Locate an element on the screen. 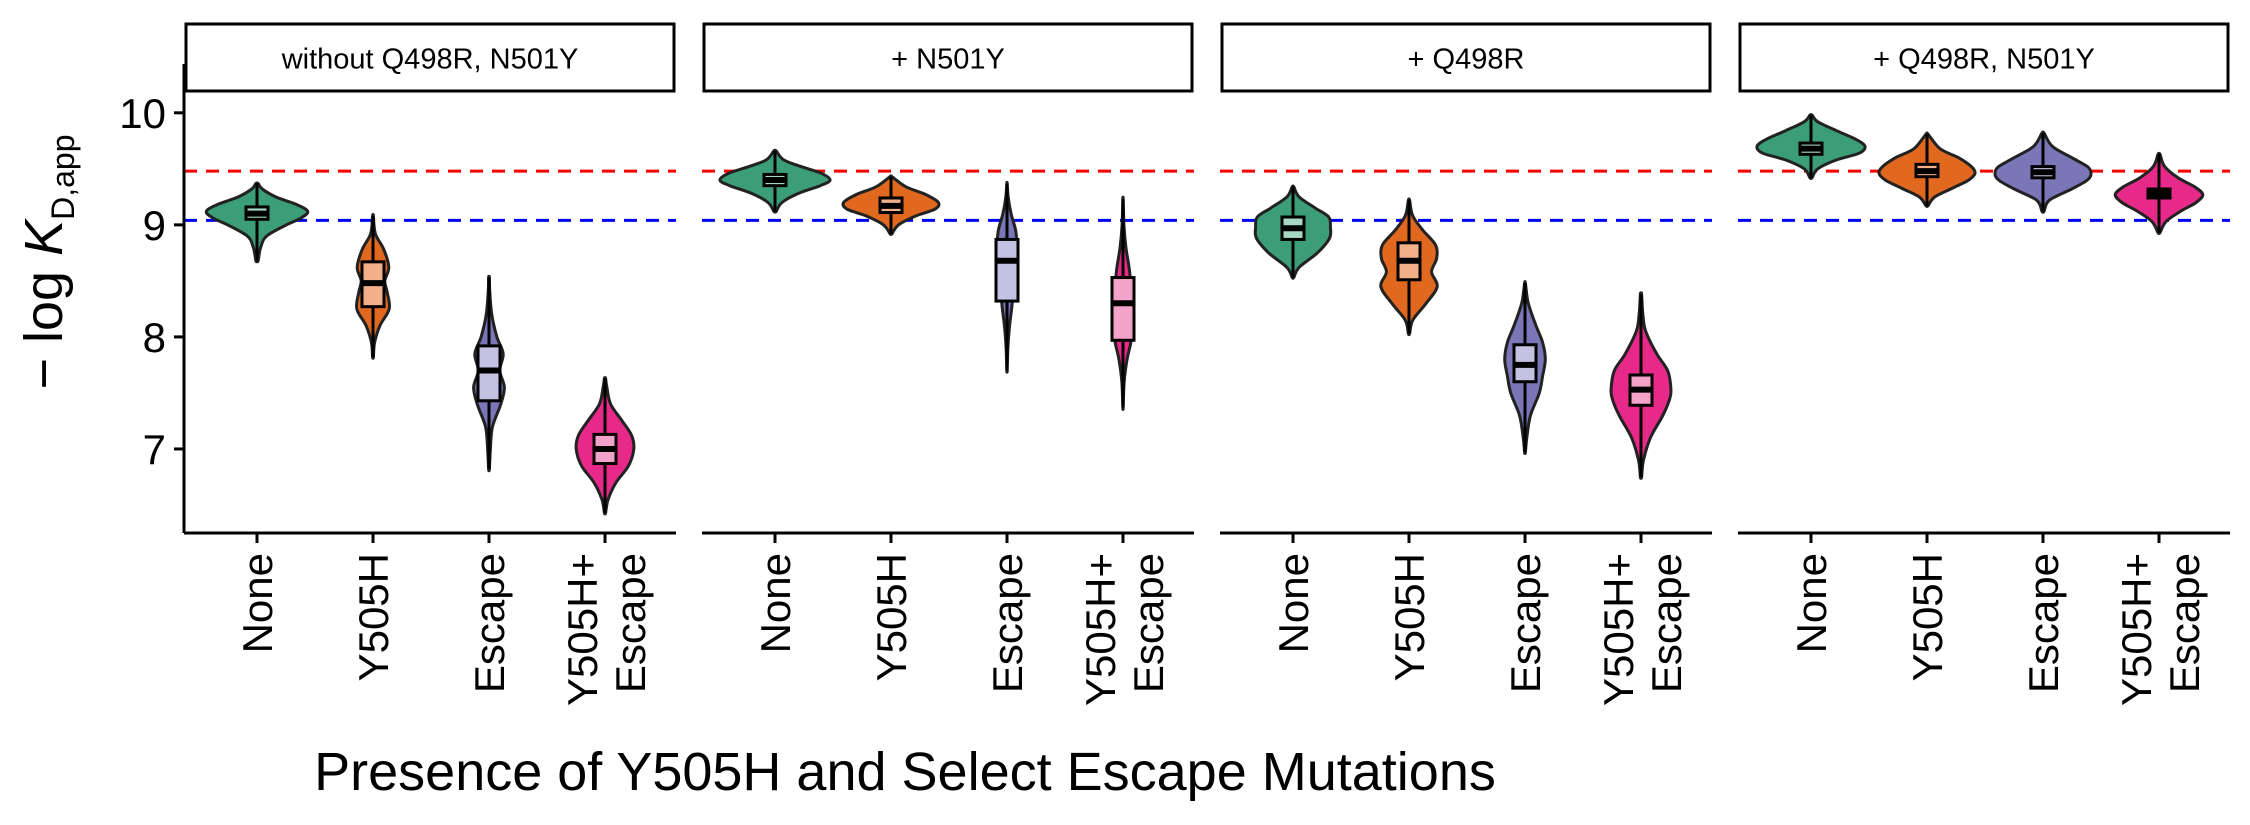 This screenshot has width=2250, height=825. y-axis-title-italic: K is located at coordinates (44, 237).